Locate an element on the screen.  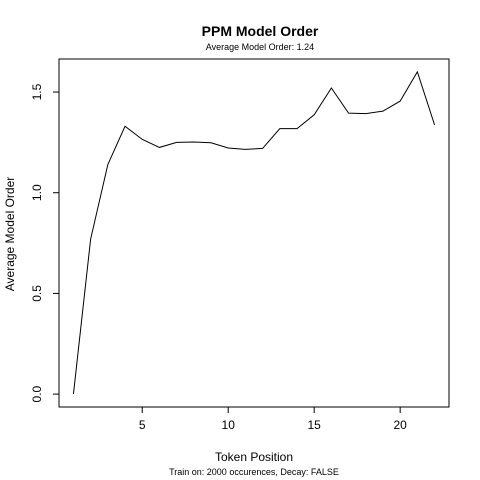
chart-caption: Train on: 2000 occurences, Decay: FALSE is located at coordinates (254, 472).